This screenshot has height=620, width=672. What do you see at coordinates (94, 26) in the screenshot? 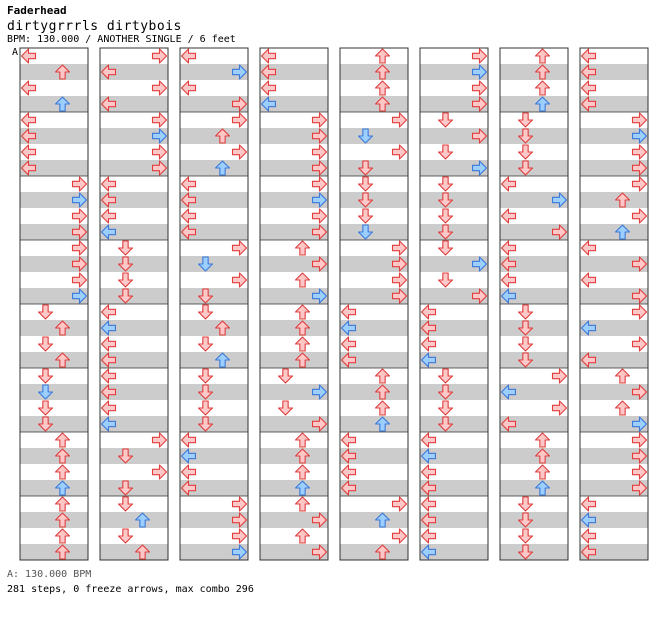
I see `song-title: dirtygrrrls dirtybois` at bounding box center [94, 26].